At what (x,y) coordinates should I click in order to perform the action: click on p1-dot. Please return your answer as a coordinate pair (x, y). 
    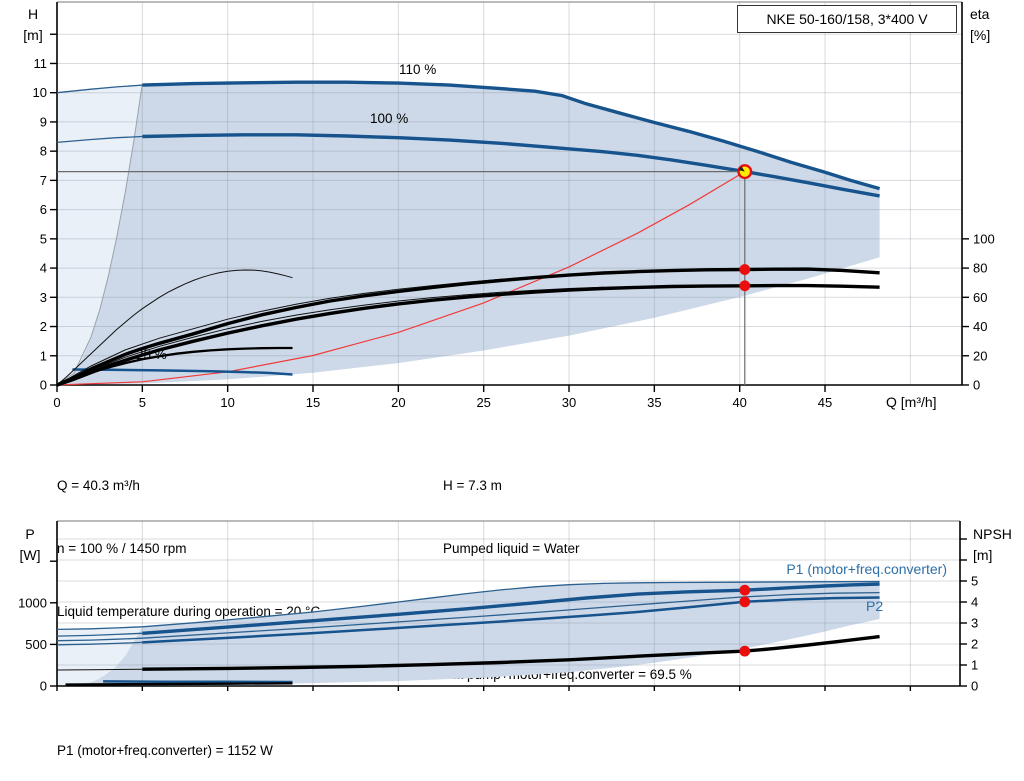
    Looking at the image, I should click on (745, 590).